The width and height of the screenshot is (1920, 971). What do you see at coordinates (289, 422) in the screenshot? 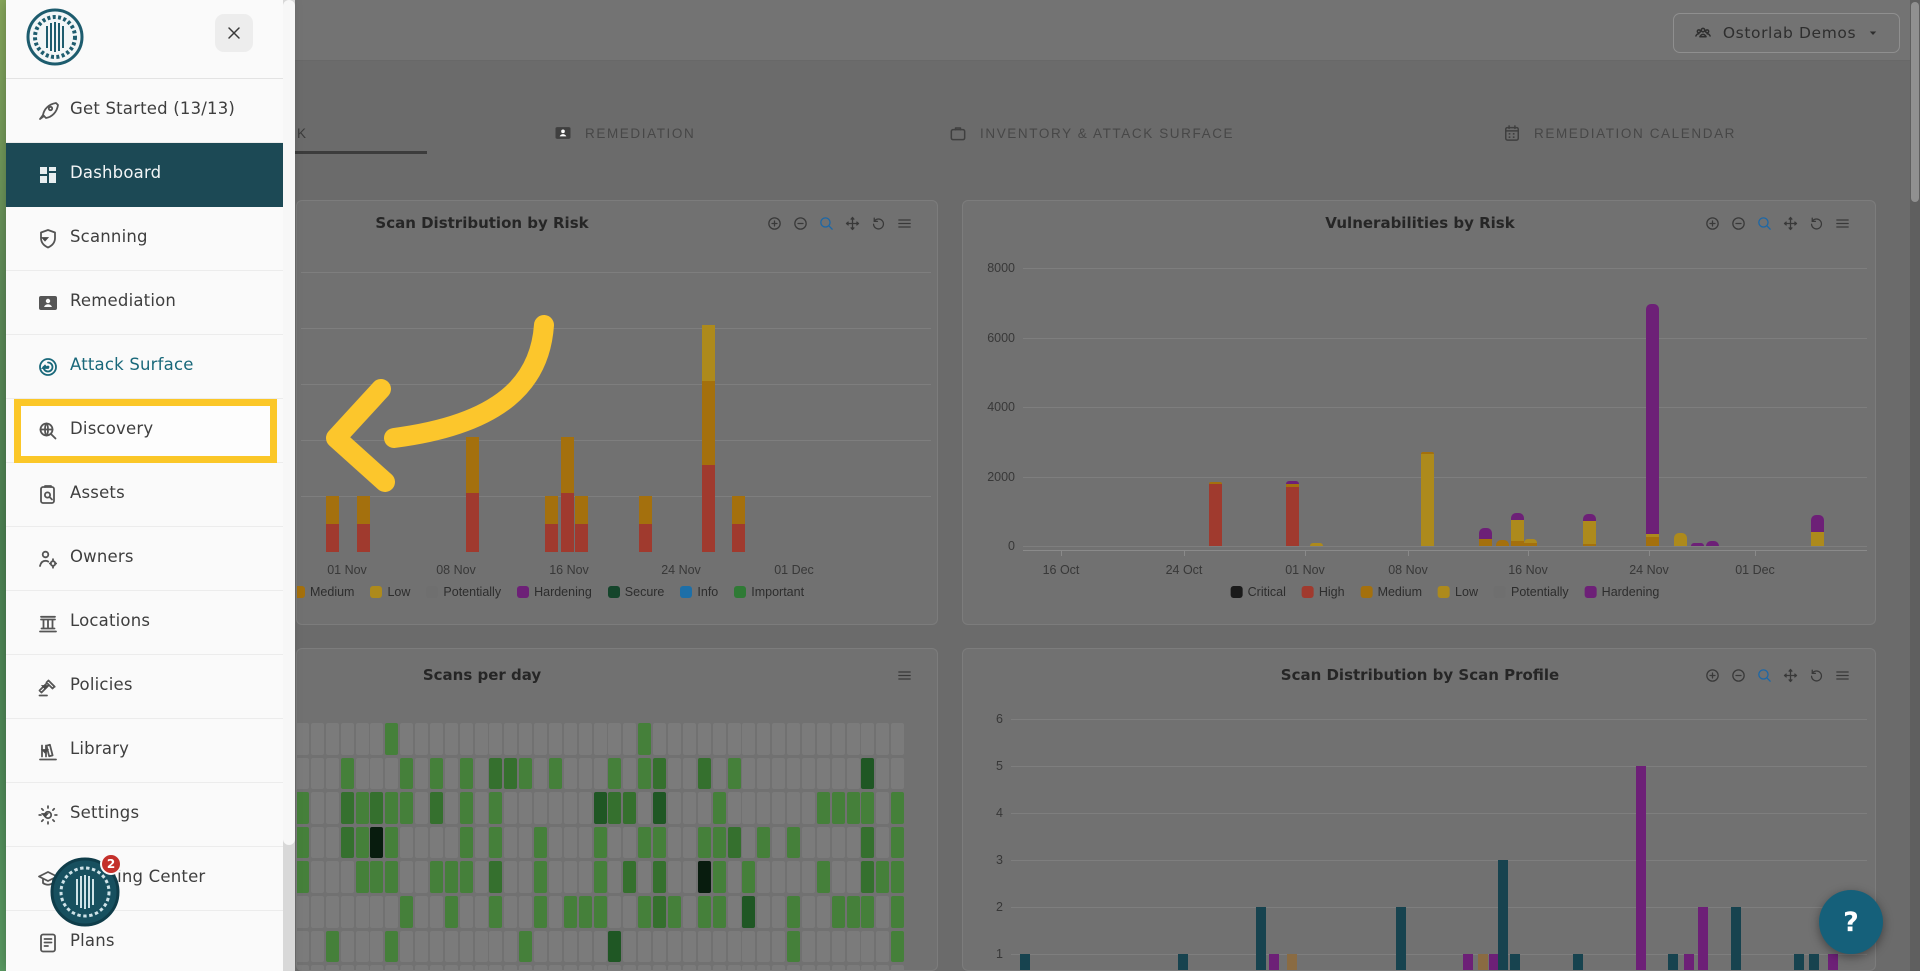
I see `sidebar-scrollbar-thumb` at bounding box center [289, 422].